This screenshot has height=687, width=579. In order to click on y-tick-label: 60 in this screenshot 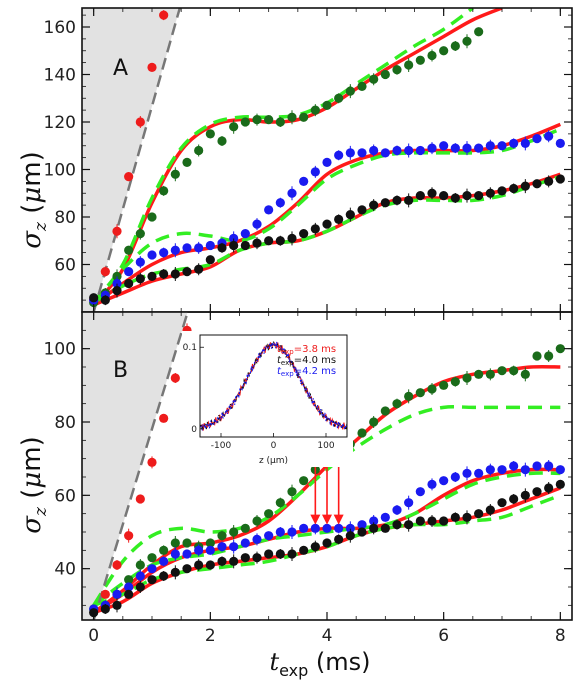, I will do `click(65, 266)`.